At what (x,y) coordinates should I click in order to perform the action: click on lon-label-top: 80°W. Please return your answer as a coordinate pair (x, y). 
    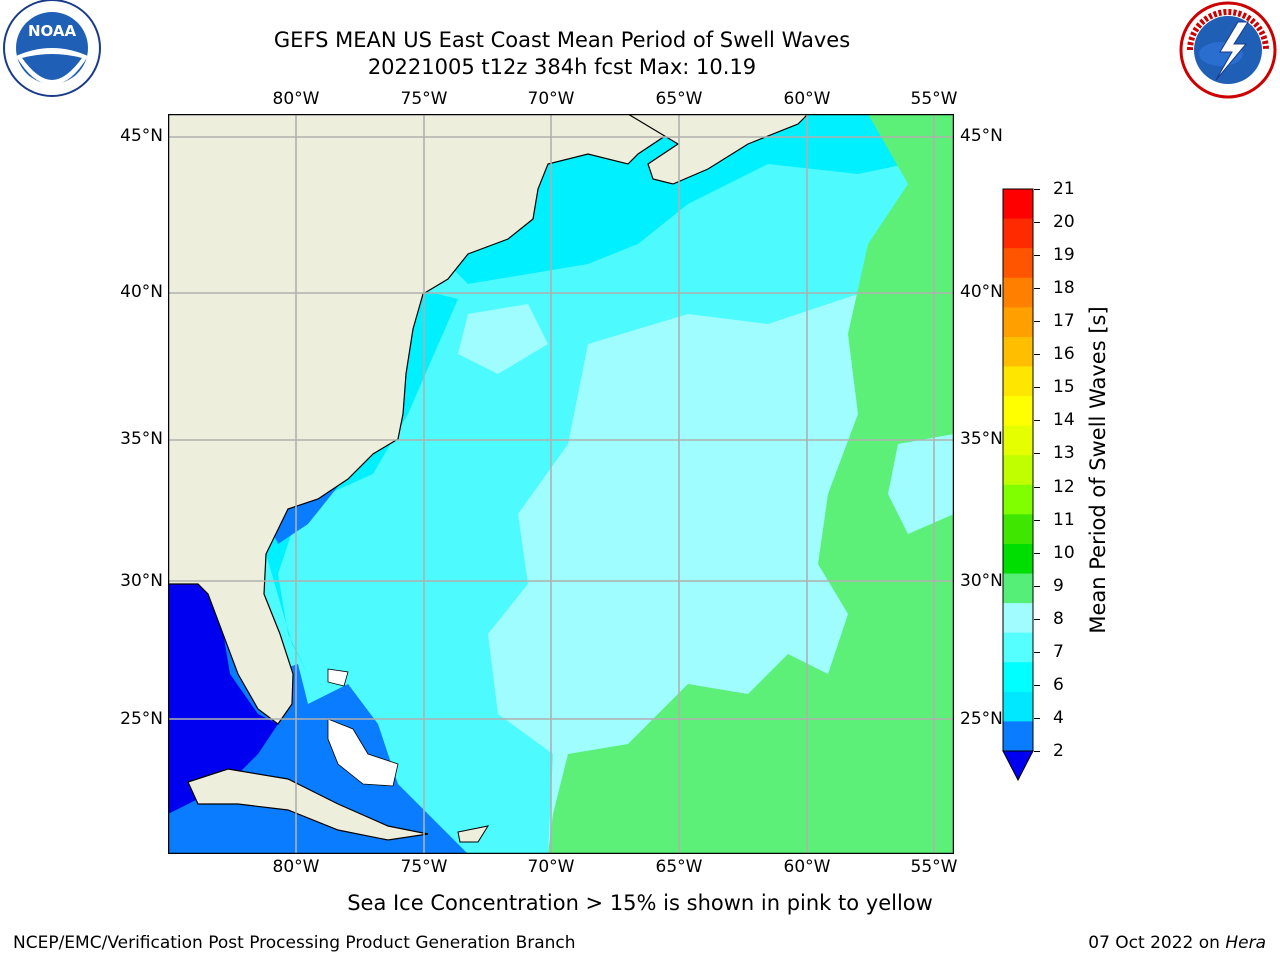
    Looking at the image, I should click on (296, 99).